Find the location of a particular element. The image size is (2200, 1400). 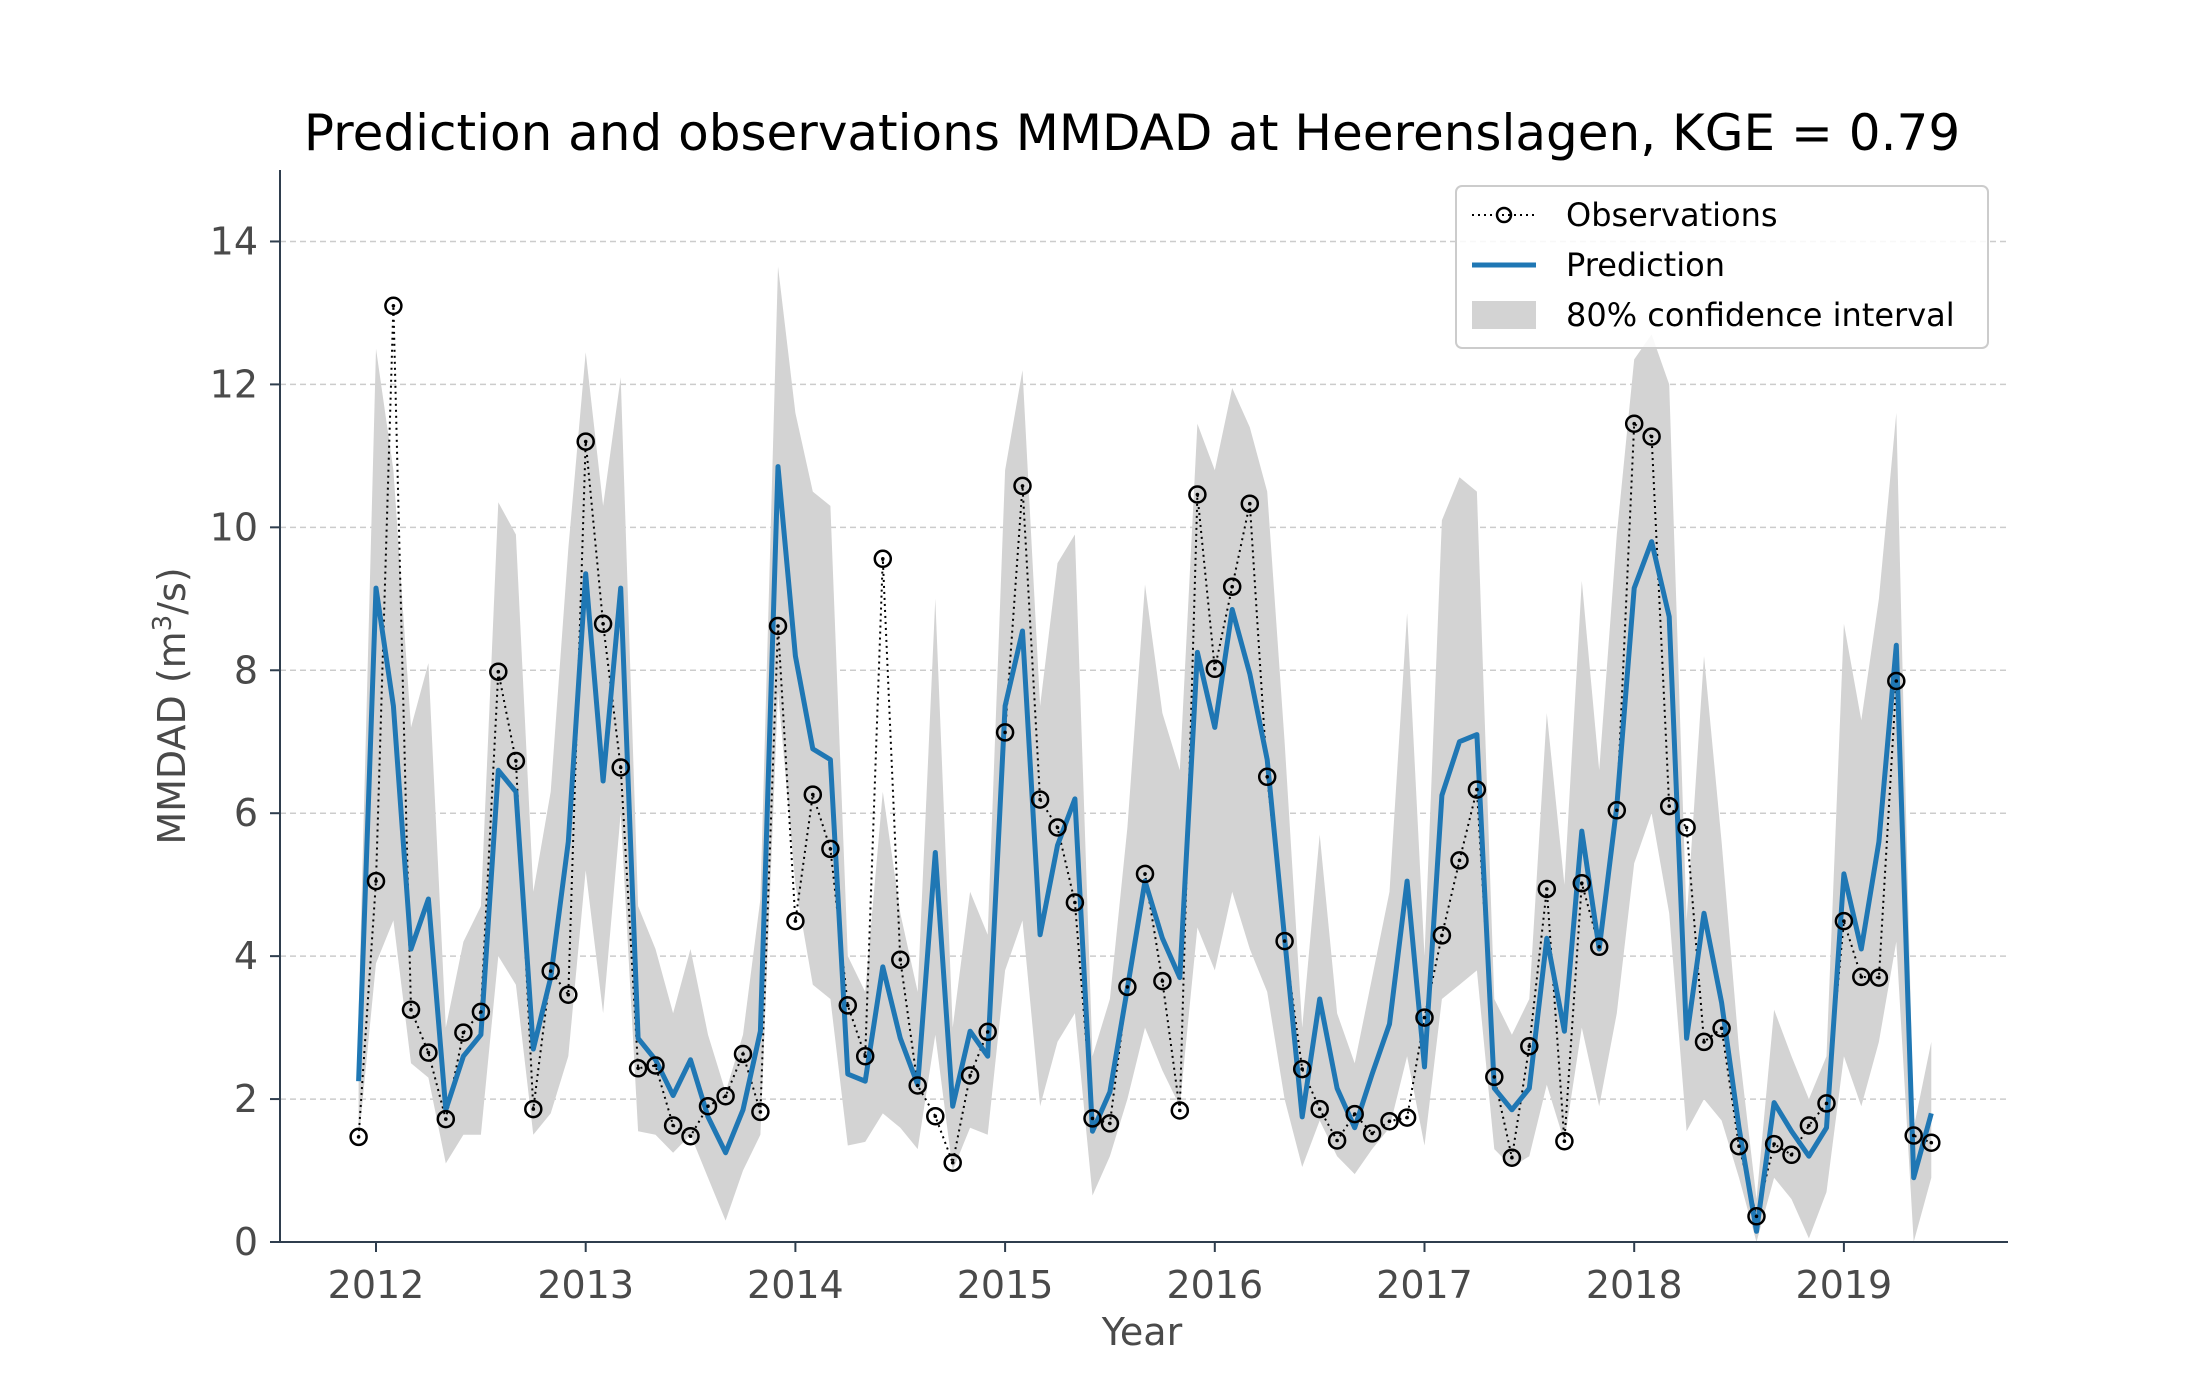

y-axis-label-tail: /s) is located at coordinates (172, 590).